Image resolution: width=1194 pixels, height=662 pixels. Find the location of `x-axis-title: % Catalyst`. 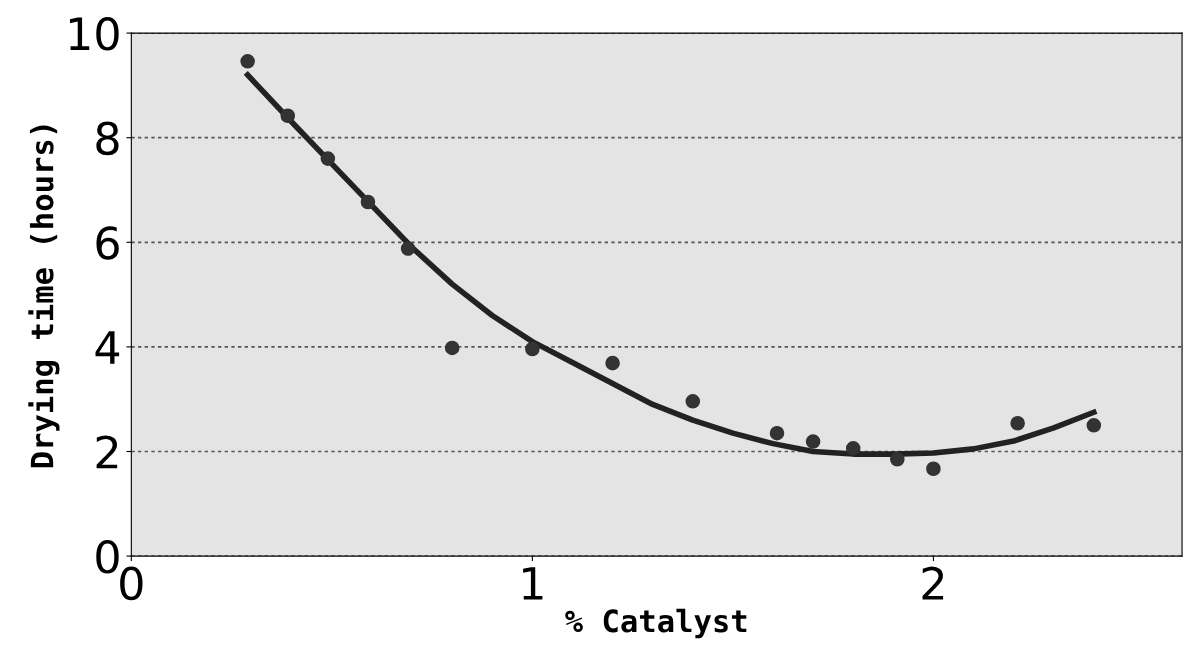

x-axis-title: % Catalyst is located at coordinates (656, 623).